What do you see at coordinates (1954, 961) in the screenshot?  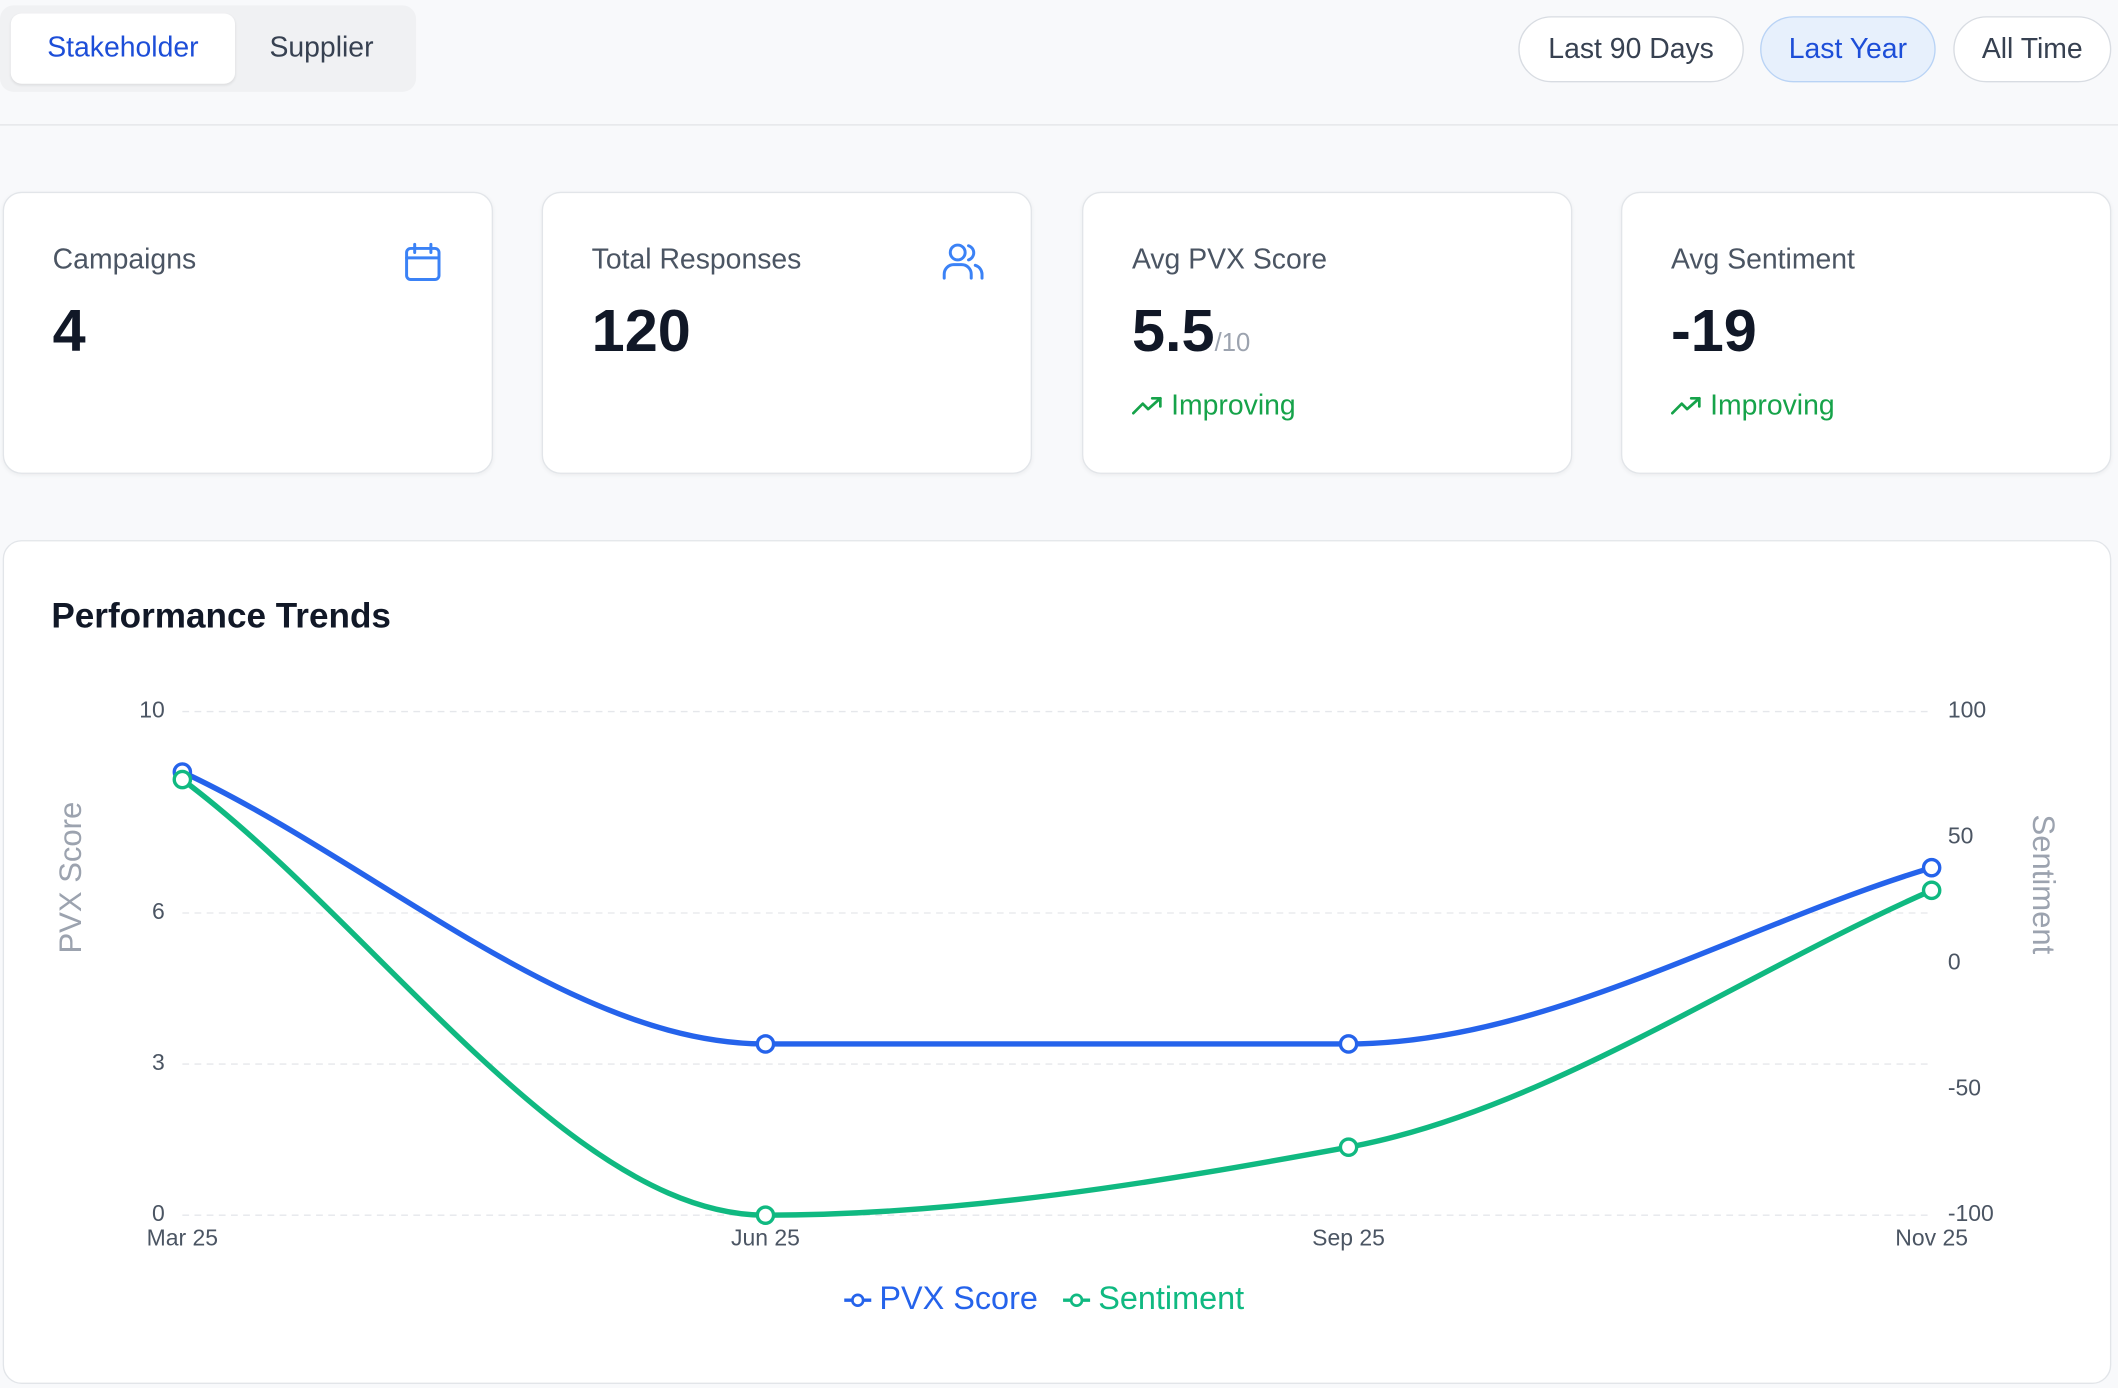 I see `y2-tick-label: 0` at bounding box center [1954, 961].